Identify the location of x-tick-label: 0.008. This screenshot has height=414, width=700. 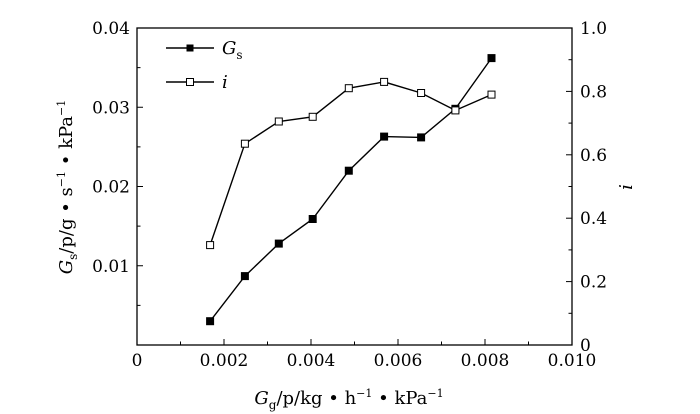
(485, 361).